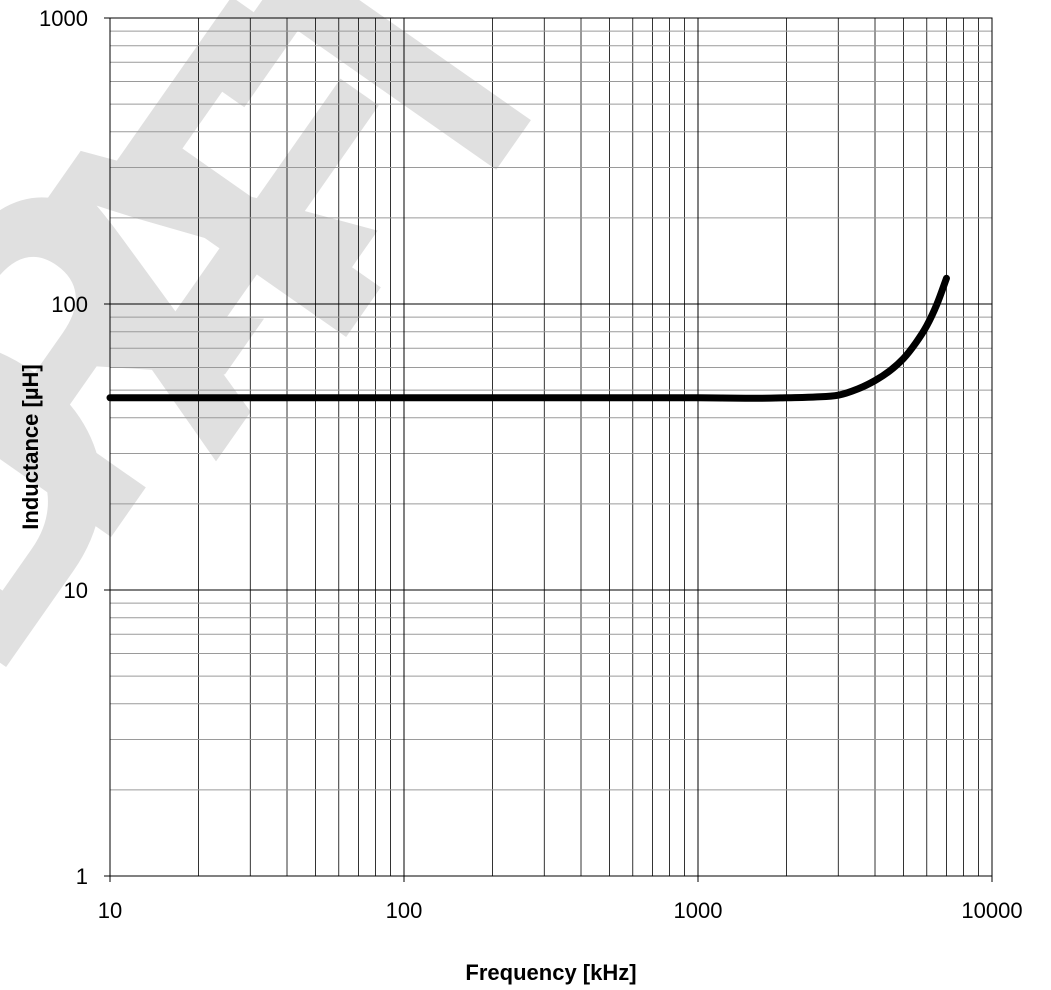 The width and height of the screenshot is (1051, 990). What do you see at coordinates (30, 446) in the screenshot?
I see `y-axis-title: Inductance [µH]` at bounding box center [30, 446].